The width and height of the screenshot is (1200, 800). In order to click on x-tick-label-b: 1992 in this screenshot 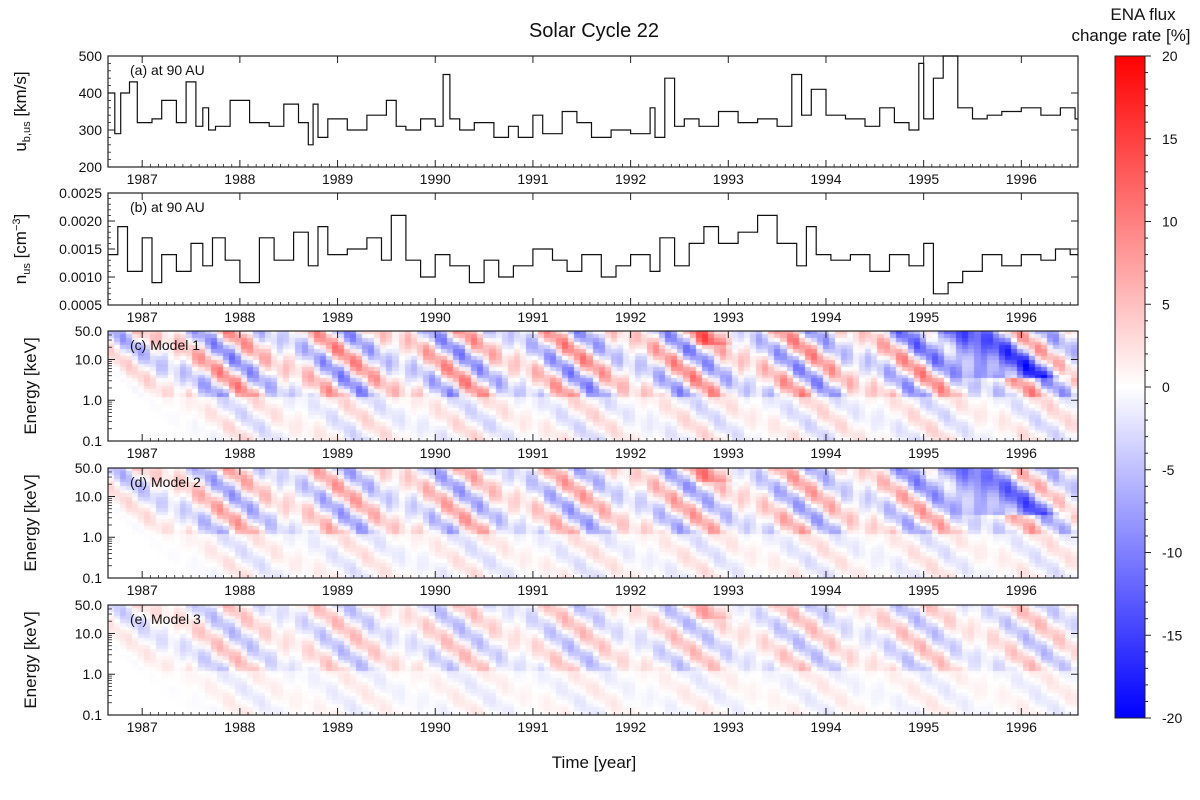, I will do `click(630, 317)`.